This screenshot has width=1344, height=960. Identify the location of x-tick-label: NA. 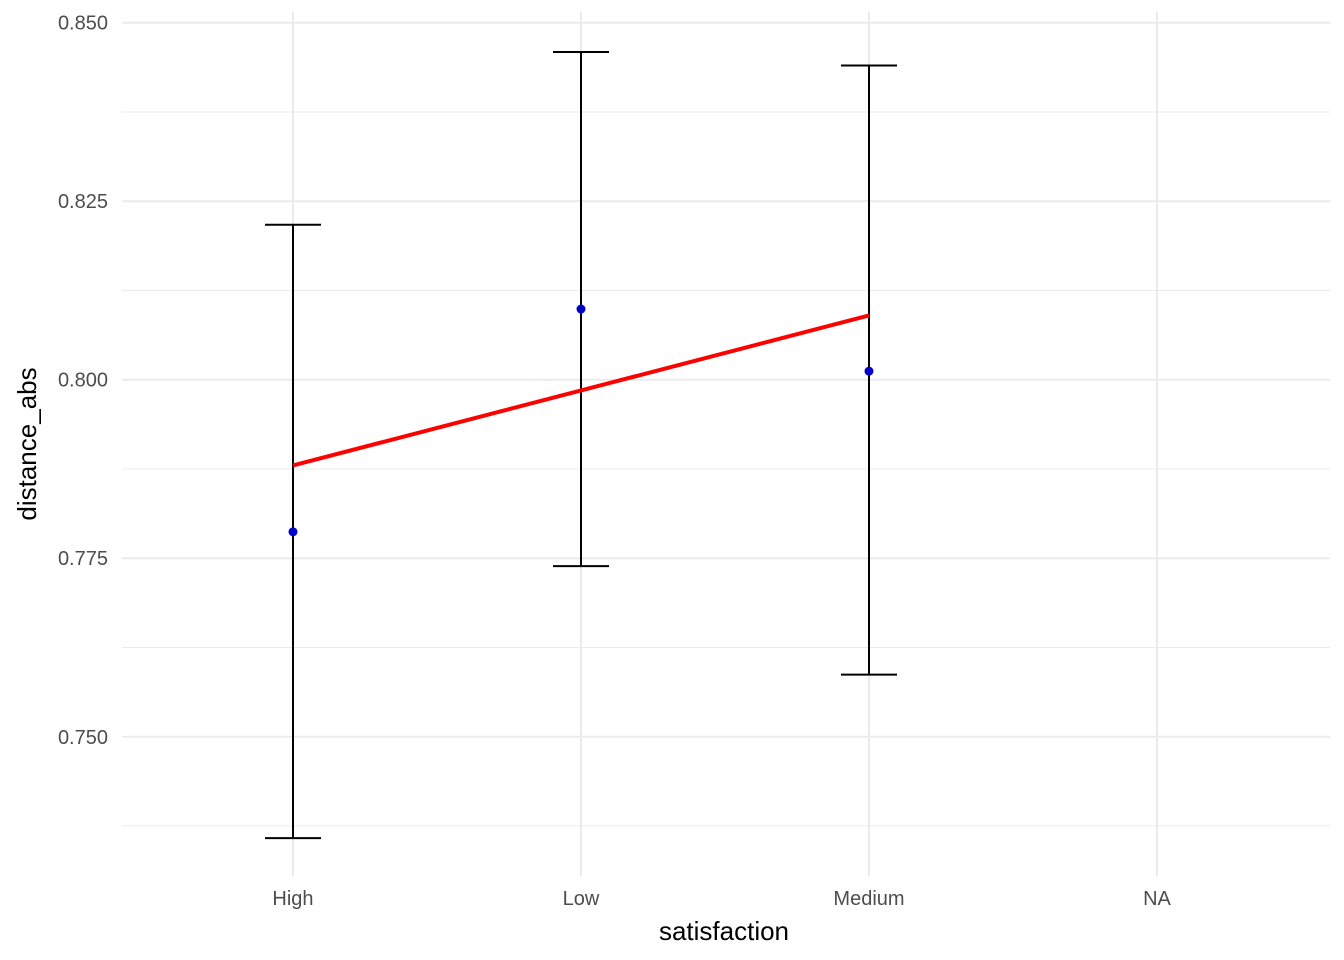
(1157, 899).